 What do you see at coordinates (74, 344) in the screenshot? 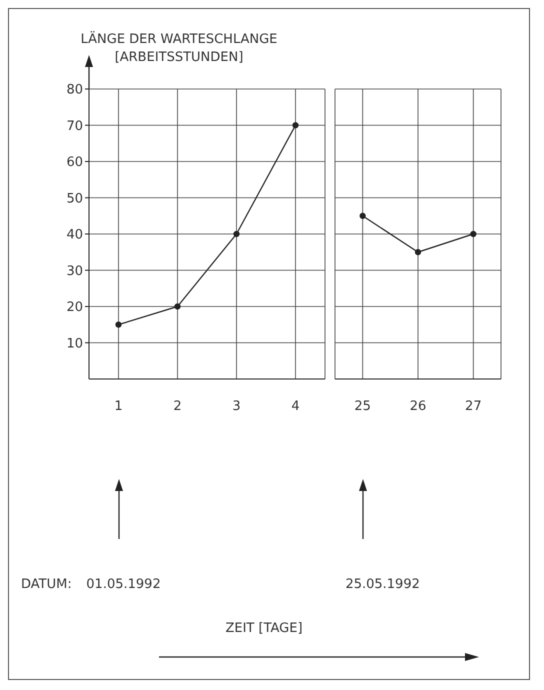
I see `y-tick-label: 10` at bounding box center [74, 344].